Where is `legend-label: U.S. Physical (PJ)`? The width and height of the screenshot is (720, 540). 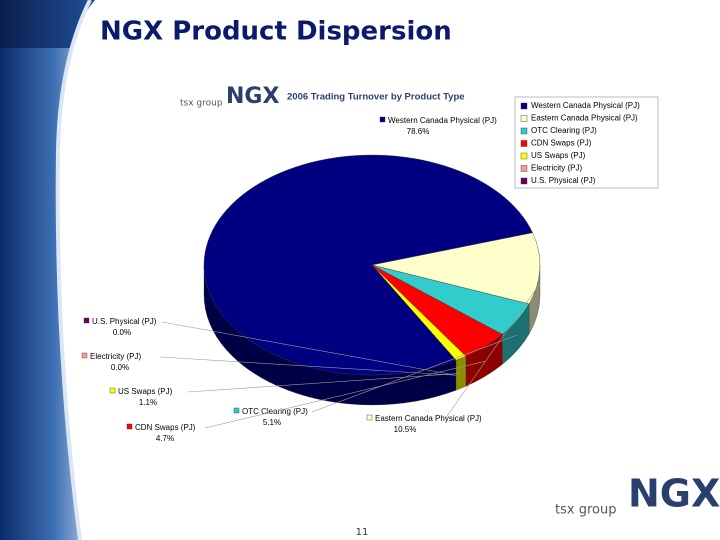 legend-label: U.S. Physical (PJ) is located at coordinates (563, 180).